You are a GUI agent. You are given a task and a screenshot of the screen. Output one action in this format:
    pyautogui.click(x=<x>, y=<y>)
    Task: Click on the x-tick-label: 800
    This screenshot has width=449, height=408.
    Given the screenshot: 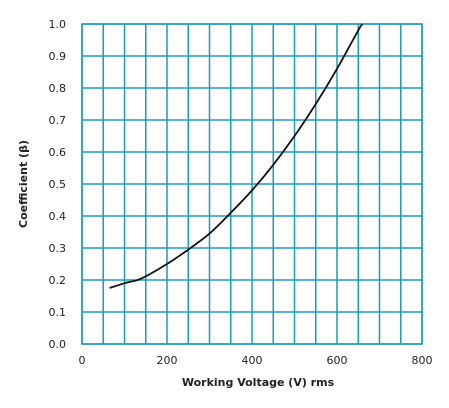 What is the action you would take?
    pyautogui.click(x=422, y=360)
    